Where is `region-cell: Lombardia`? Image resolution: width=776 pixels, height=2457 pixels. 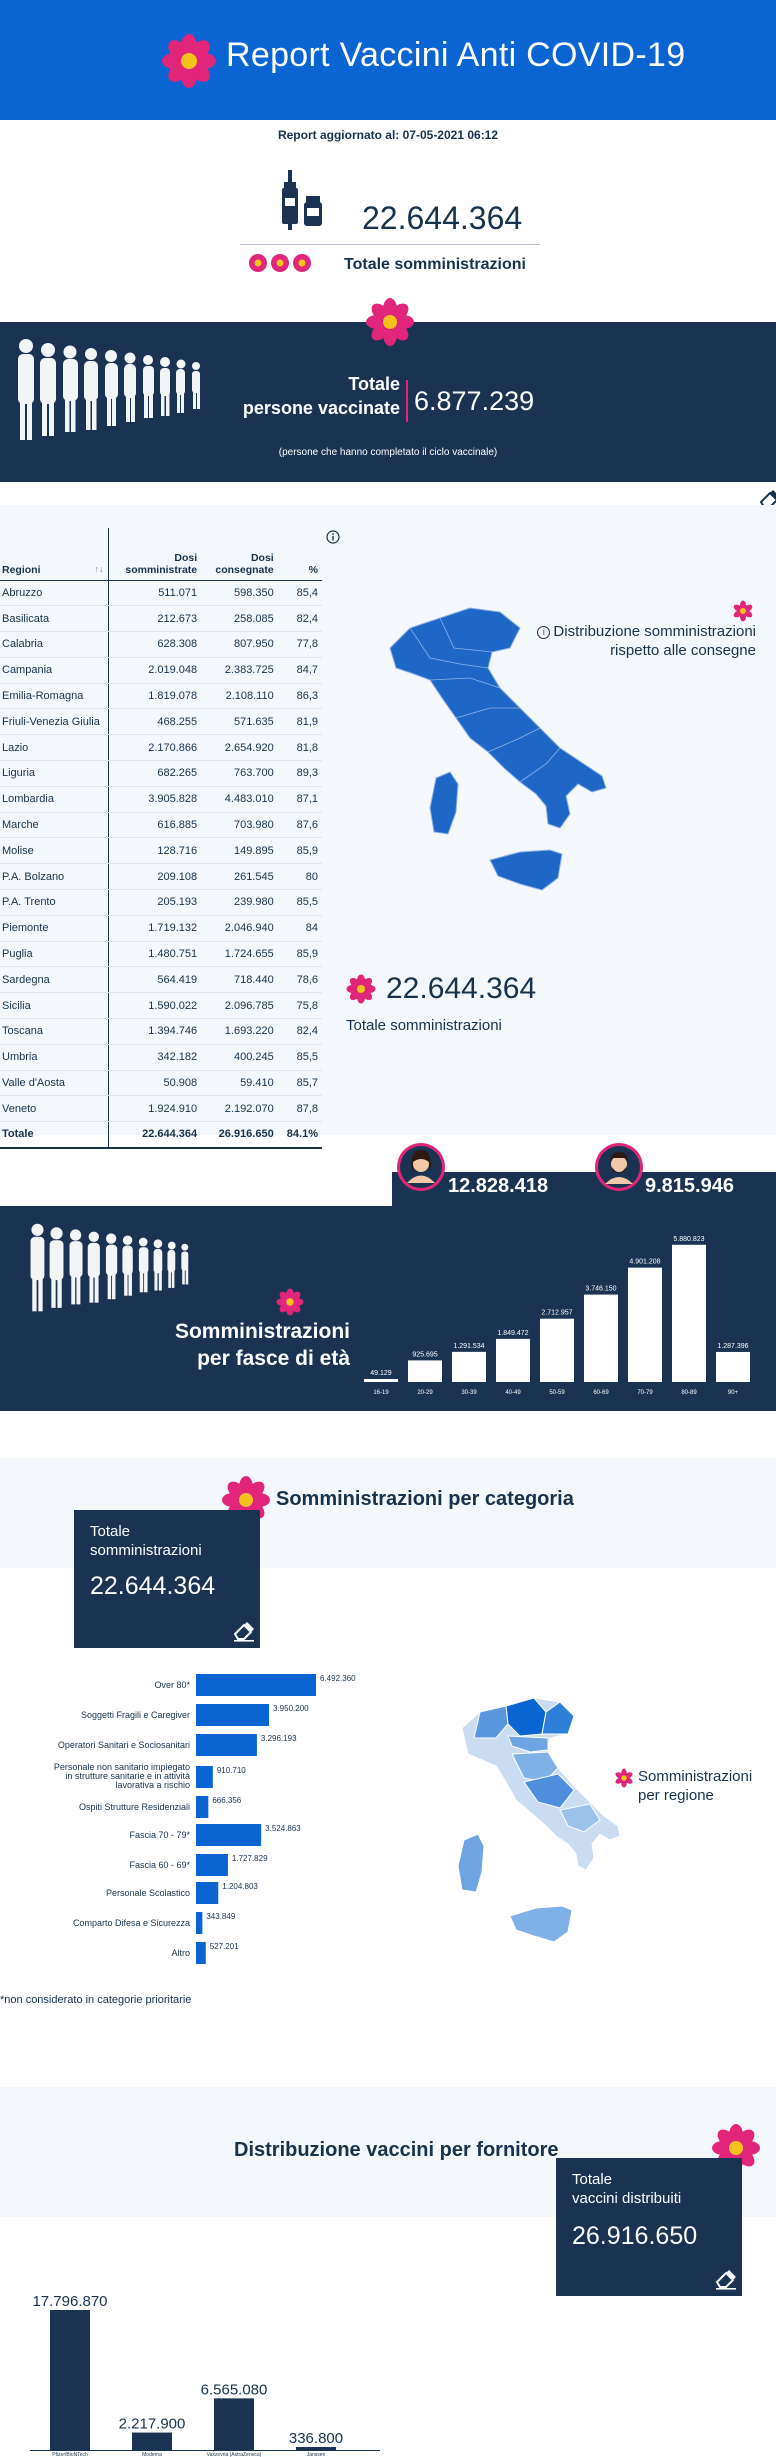 region-cell: Lombardia is located at coordinates (54, 799).